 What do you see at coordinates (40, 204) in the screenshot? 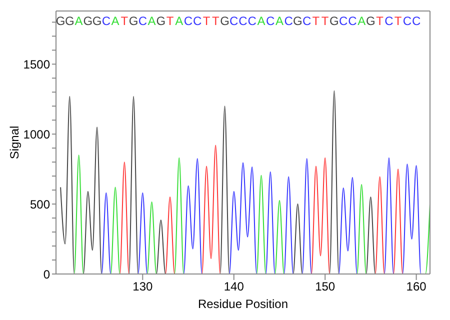
I see `y-tick-label: 500` at bounding box center [40, 204].